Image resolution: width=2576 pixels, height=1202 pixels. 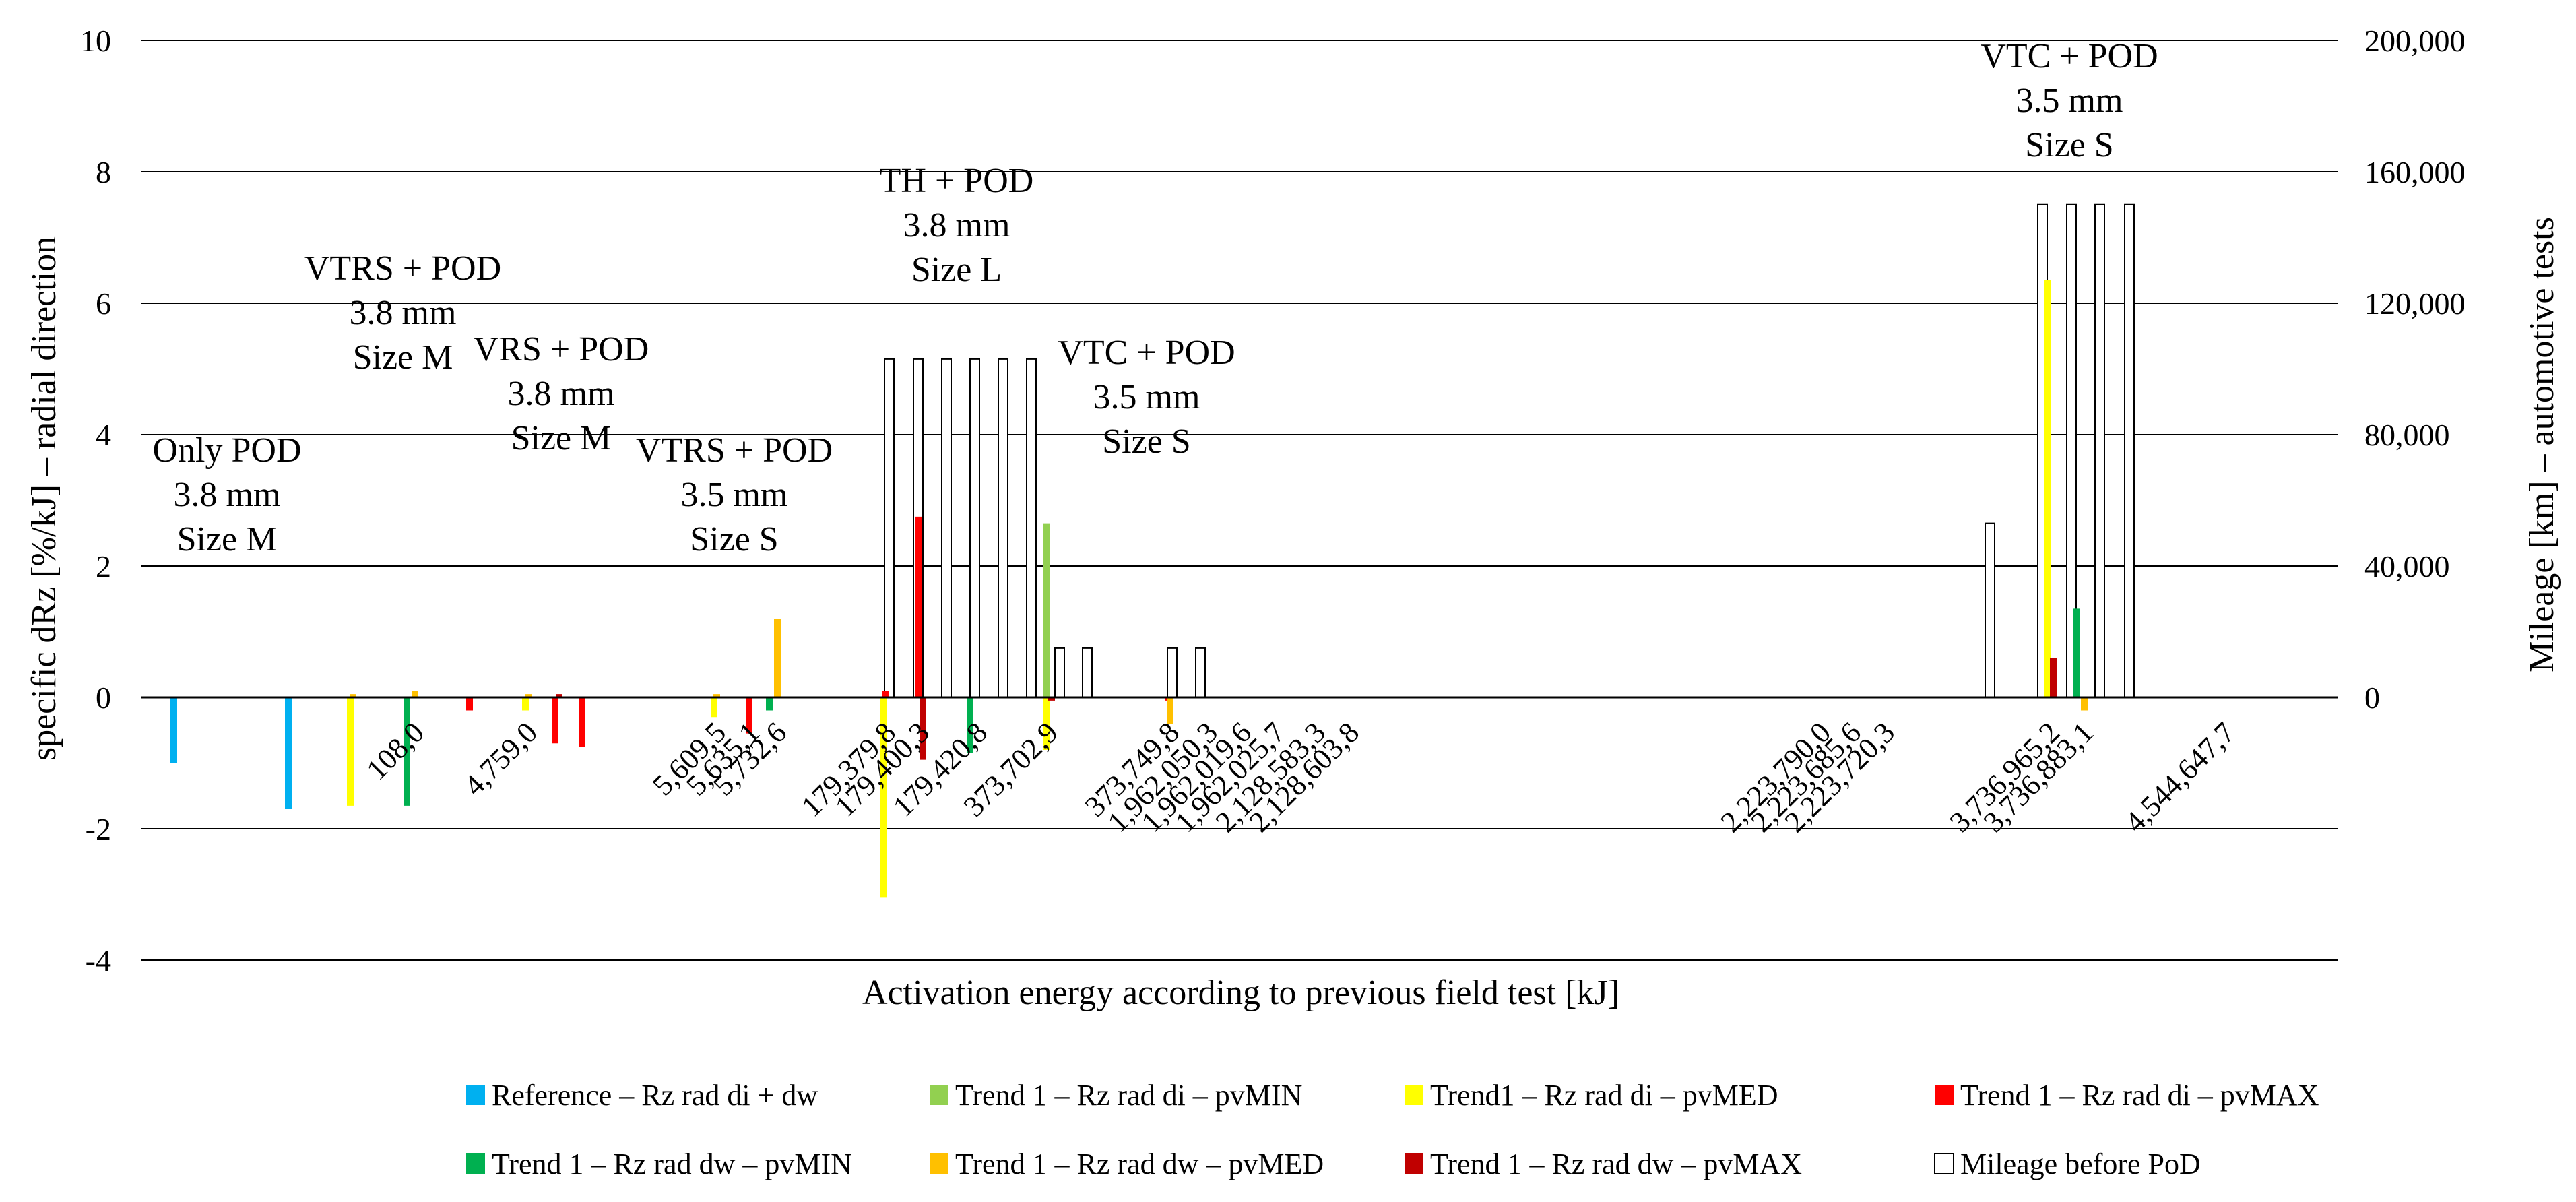 What do you see at coordinates (2407, 435) in the screenshot?
I see `y2-tick-label: 80,000` at bounding box center [2407, 435].